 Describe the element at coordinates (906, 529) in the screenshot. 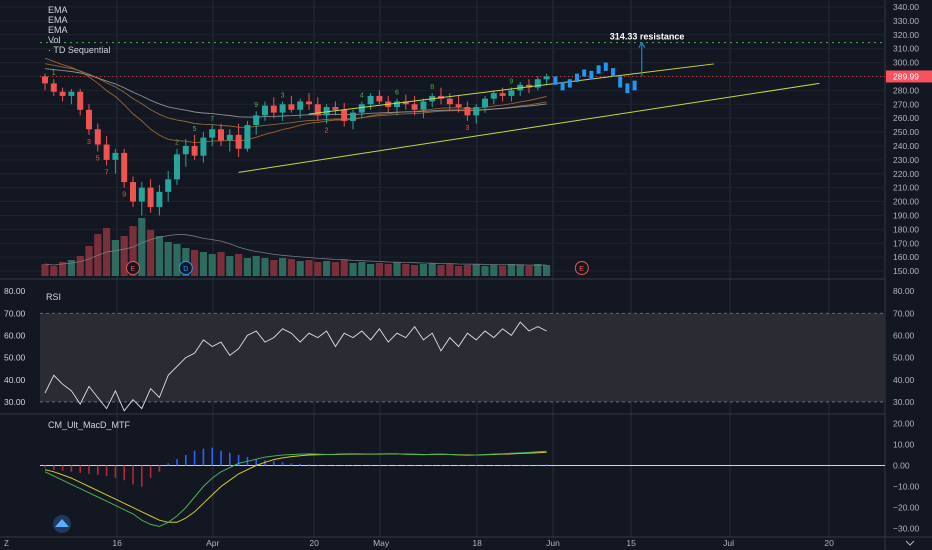

I see `macd-tick-label: −30.00` at that location.